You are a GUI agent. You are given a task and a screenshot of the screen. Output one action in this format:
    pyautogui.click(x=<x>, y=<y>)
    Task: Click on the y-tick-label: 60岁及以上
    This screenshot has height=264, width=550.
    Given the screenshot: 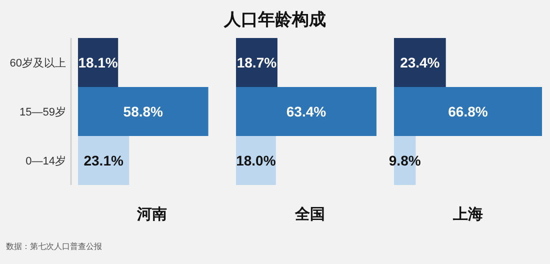 What is the action you would take?
    pyautogui.click(x=38, y=63)
    